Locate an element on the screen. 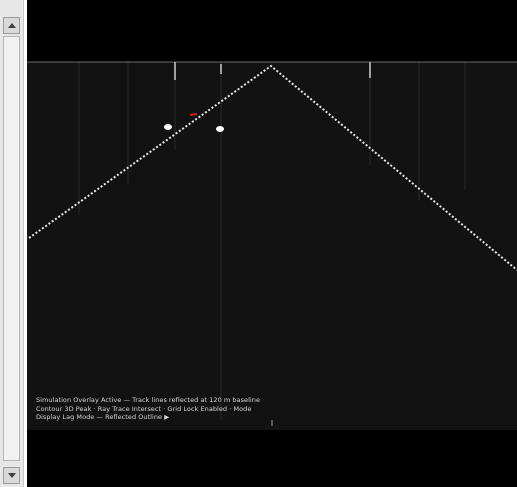 Image resolution: width=517 pixels, height=487 pixels. caption-line-3: Display Lag Mode — Reflected Outline ▶ is located at coordinates (103, 417).